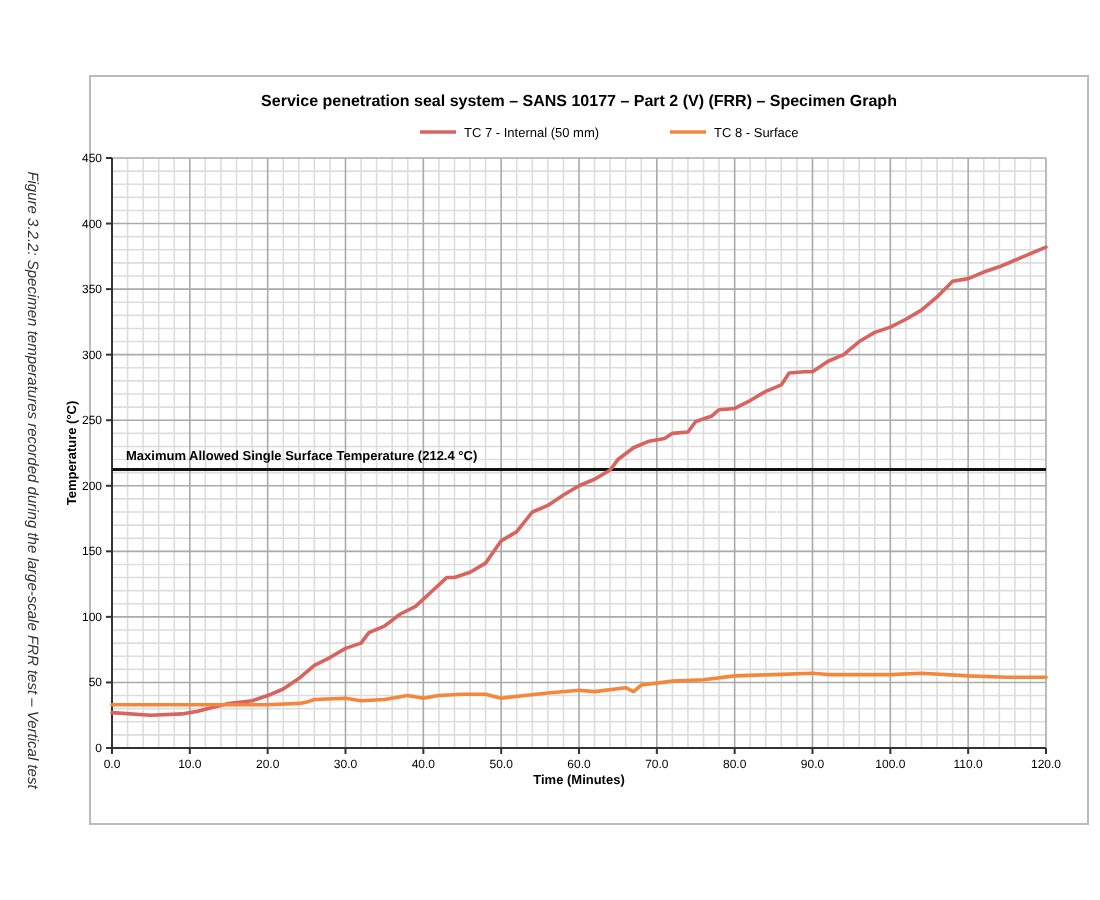 The height and width of the screenshot is (900, 1100). What do you see at coordinates (579, 101) in the screenshot?
I see `chart-title: Service penetration seal system – SANS 10177 – Part 2 (V) (FRR) – Specimen Graph` at bounding box center [579, 101].